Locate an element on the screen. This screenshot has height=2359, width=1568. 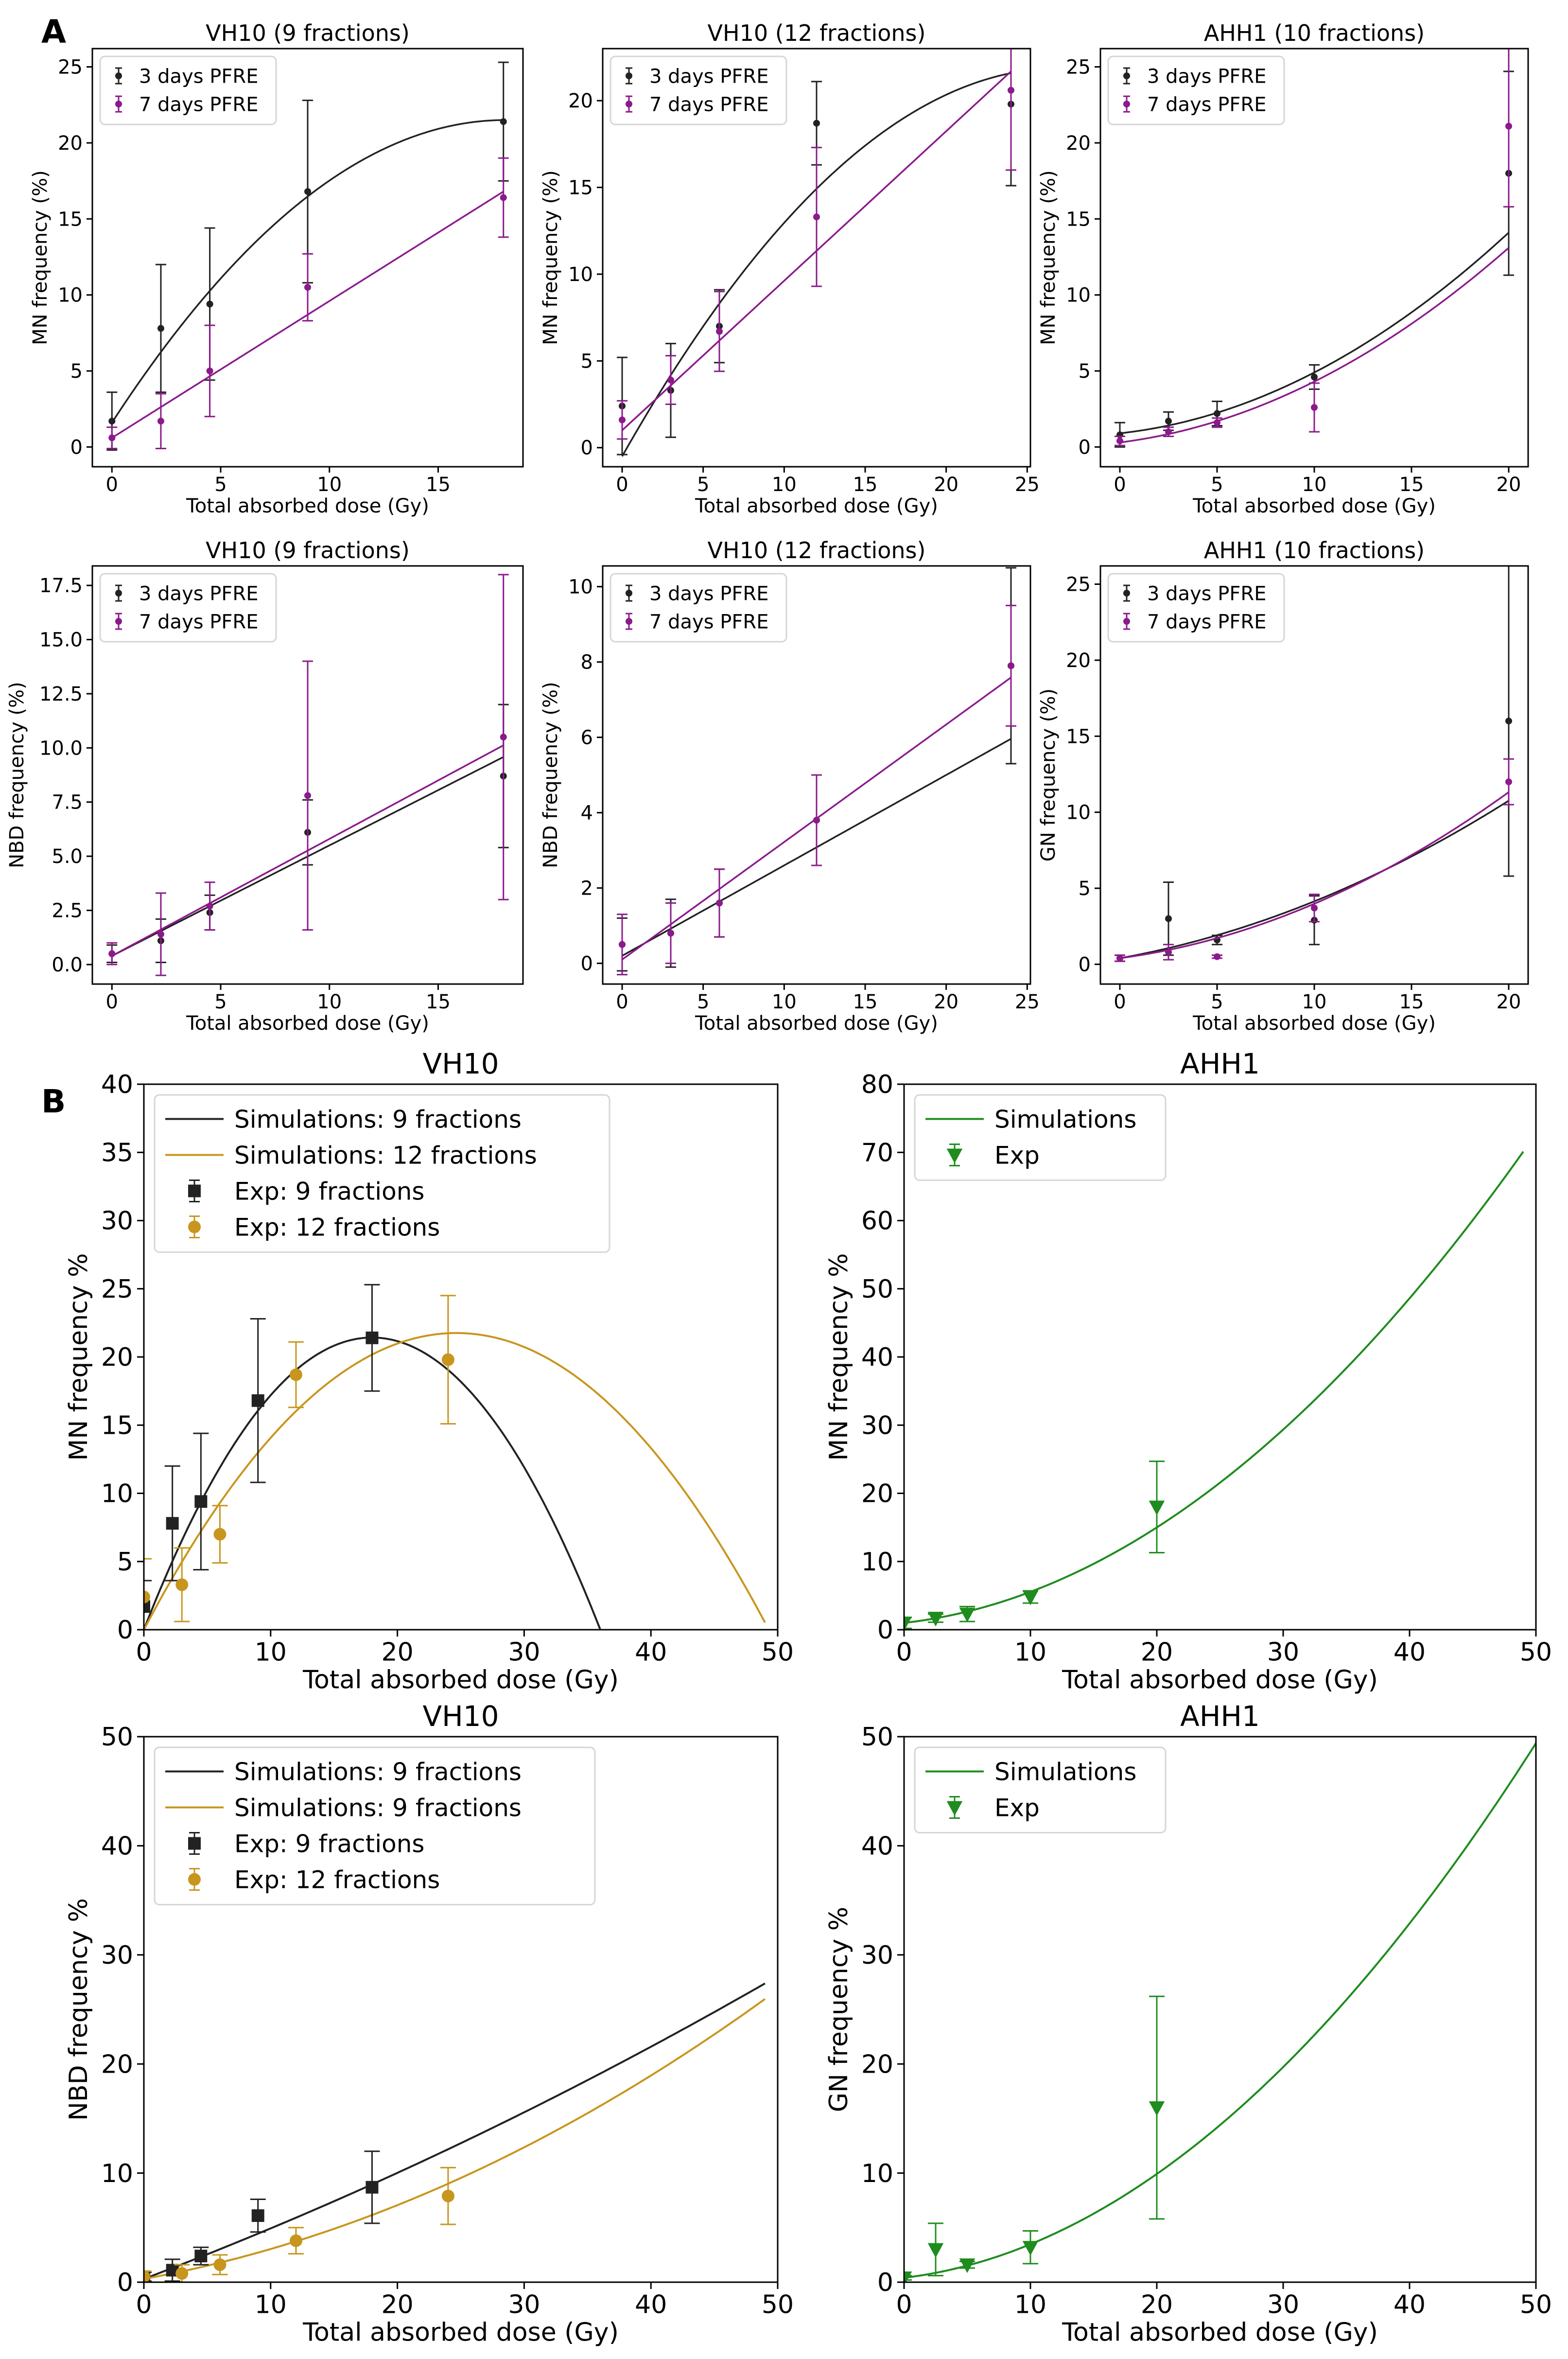
series-simulations-12-fractions is located at coordinates (455, 1481).